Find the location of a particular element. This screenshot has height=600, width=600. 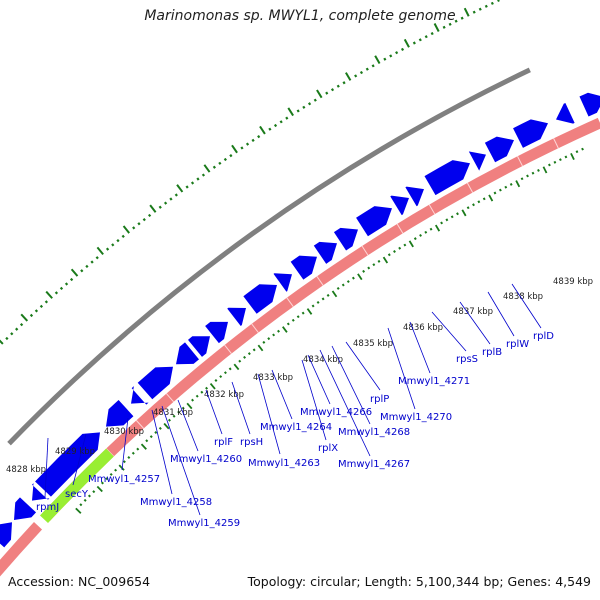

gene-label: Mmwyl1_4271 is located at coordinates (434, 381).